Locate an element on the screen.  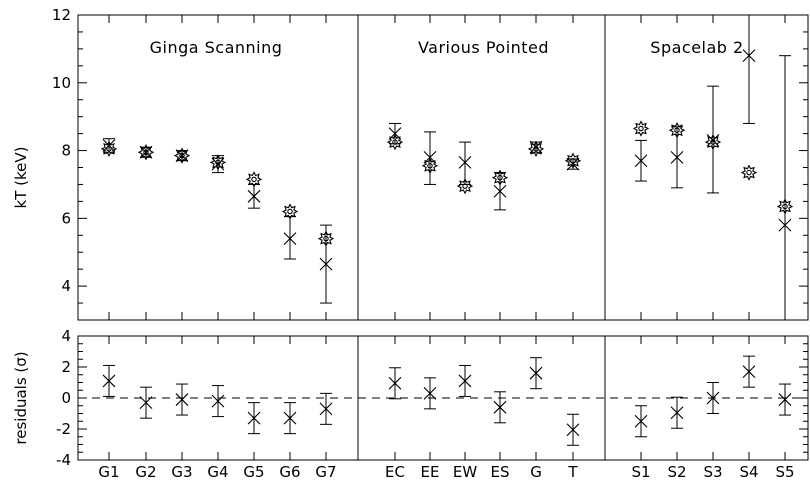
x-tick-label: T is located at coordinates (572, 472).